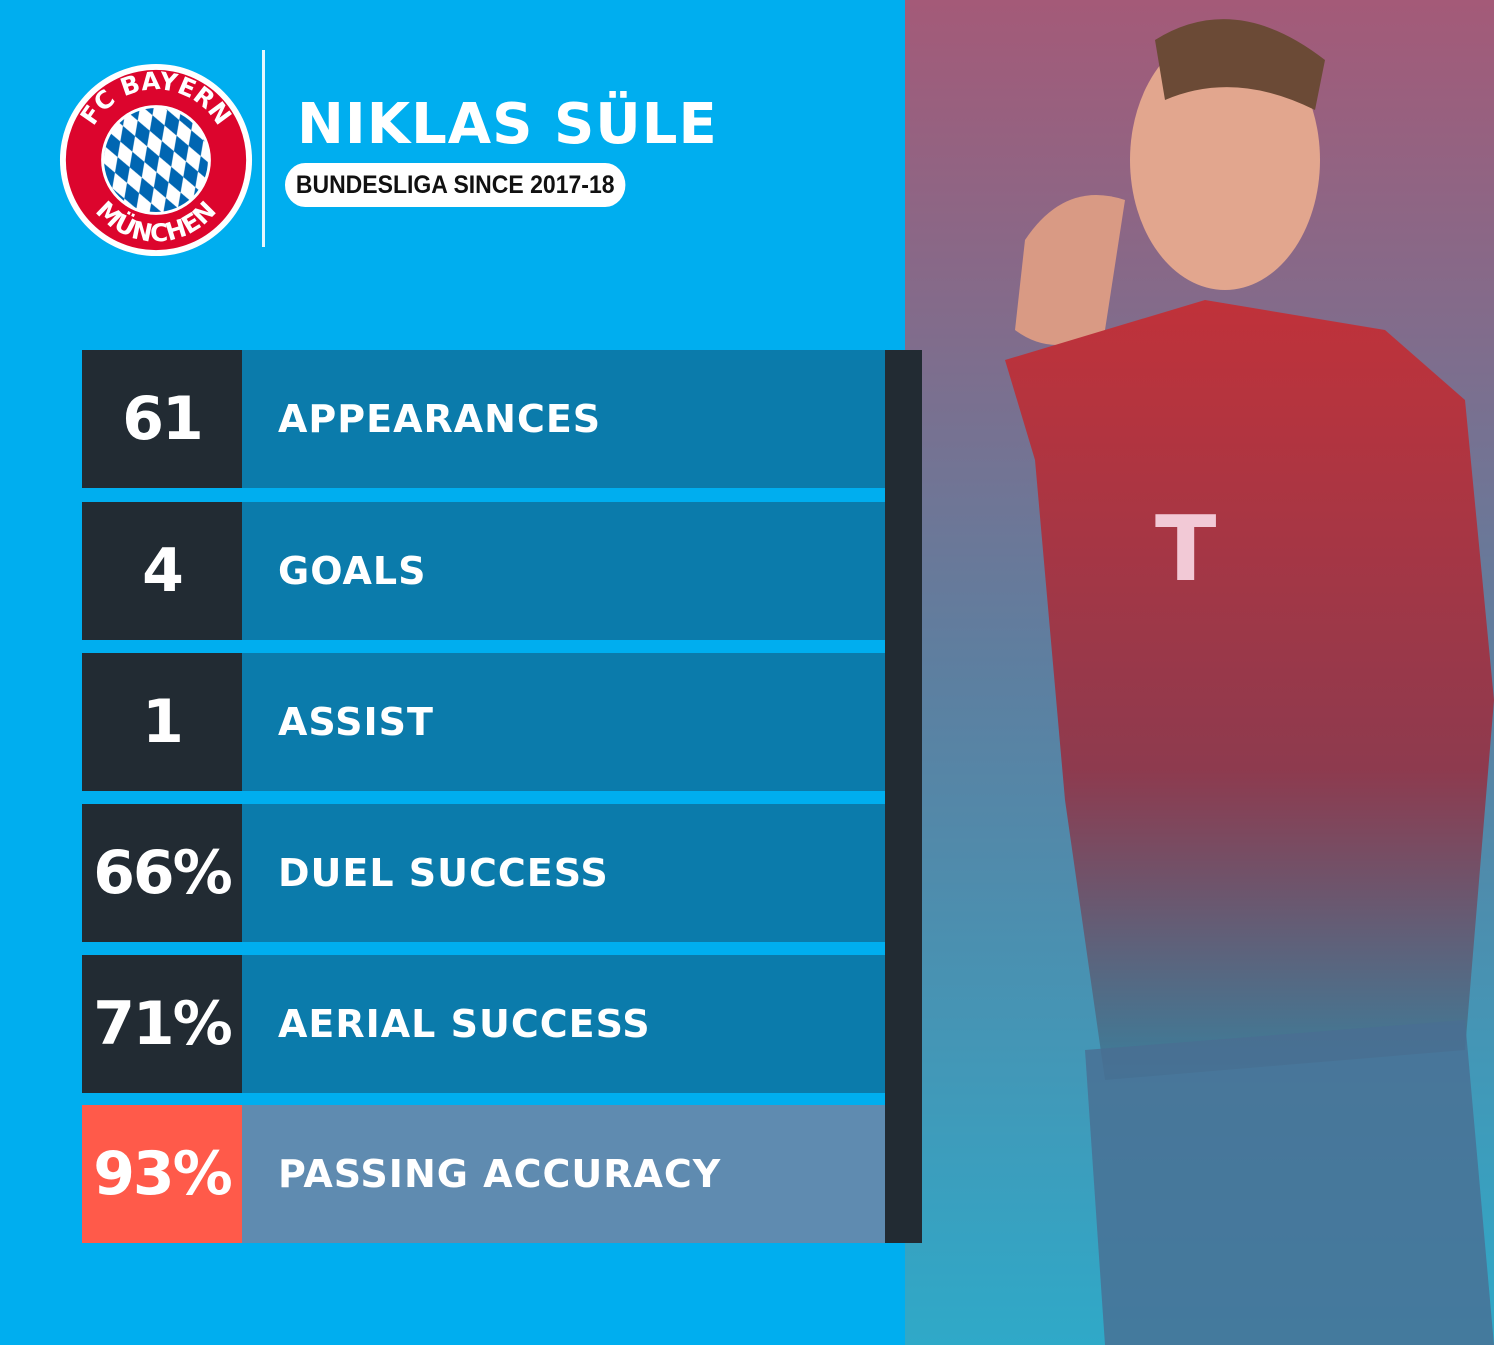  I want to click on stat-row-appearances: 61 APPEARANCES, so click(483, 419).